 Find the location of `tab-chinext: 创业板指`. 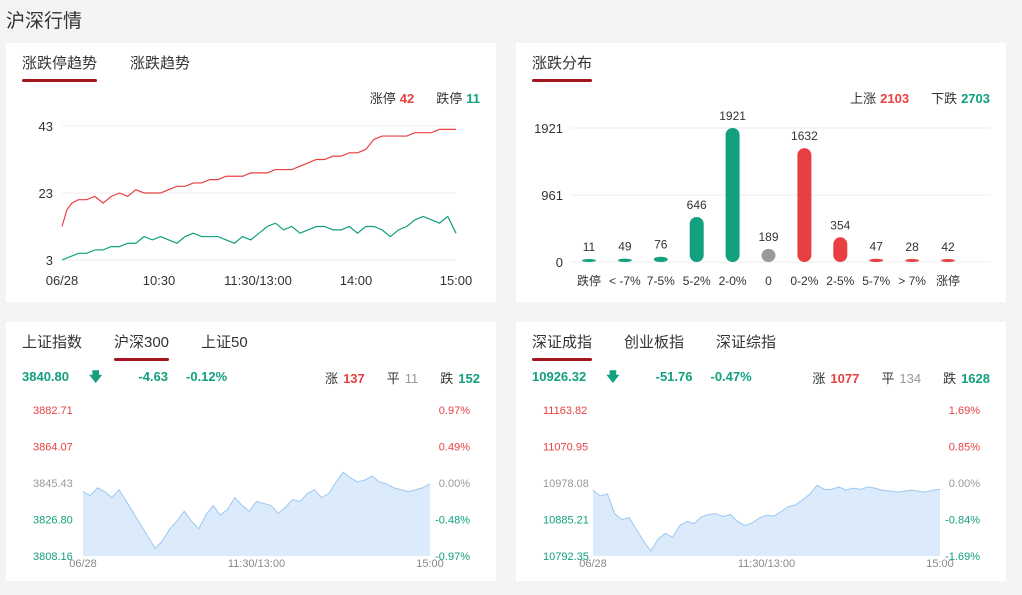

tab-chinext: 创业板指 is located at coordinates (654, 342).